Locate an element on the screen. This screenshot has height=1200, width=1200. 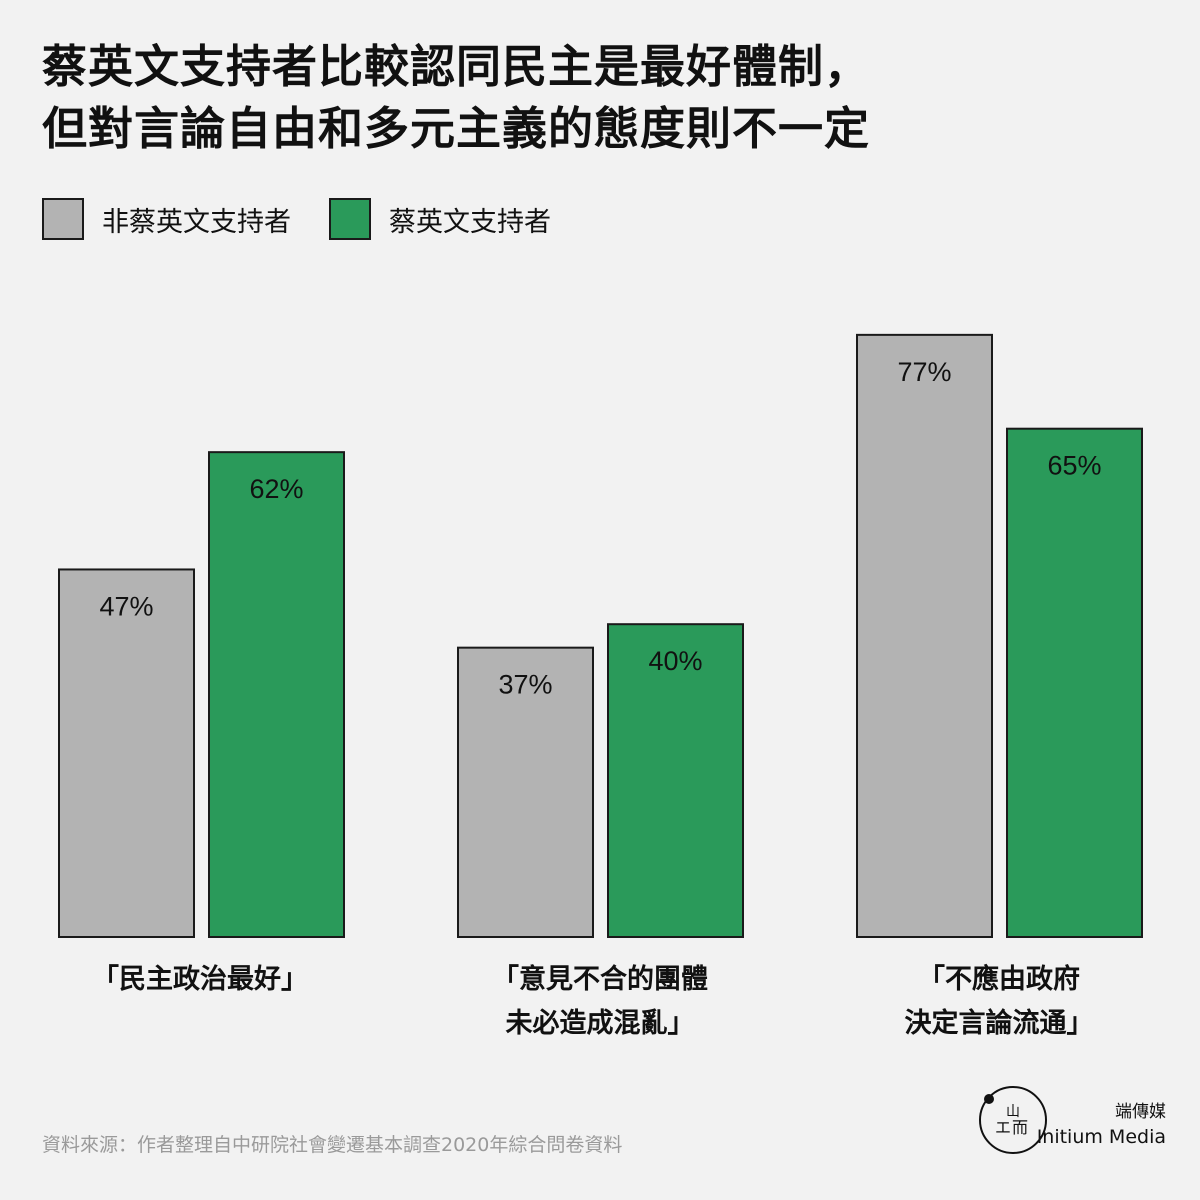
value-label-series-2-category-1: 62% is located at coordinates (276, 489).